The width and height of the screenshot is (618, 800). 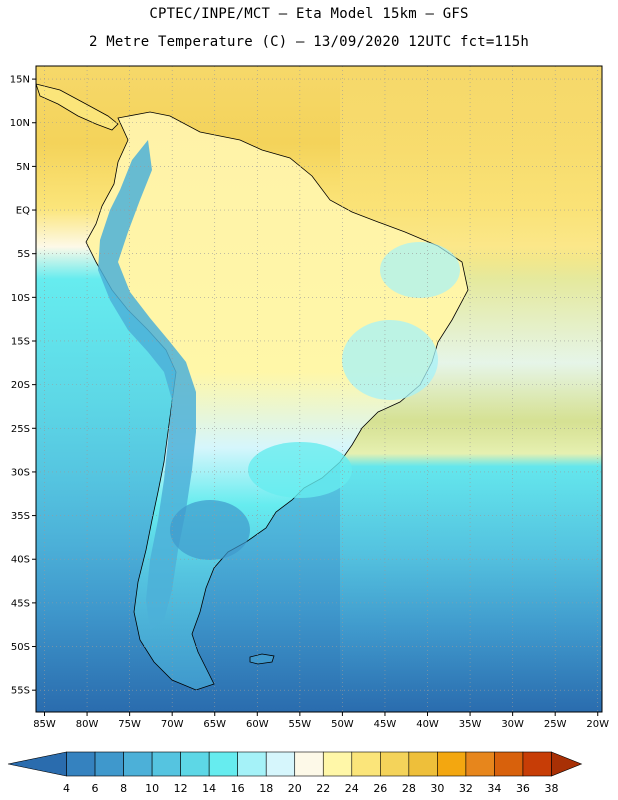 What do you see at coordinates (20, 429) in the screenshot?
I see `lat-label: 25S` at bounding box center [20, 429].